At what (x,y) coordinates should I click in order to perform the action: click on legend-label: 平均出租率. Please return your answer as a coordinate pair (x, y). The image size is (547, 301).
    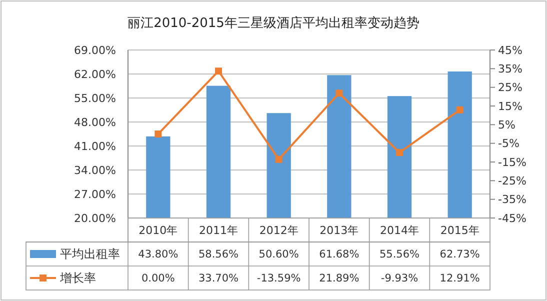
    Looking at the image, I should click on (90, 254).